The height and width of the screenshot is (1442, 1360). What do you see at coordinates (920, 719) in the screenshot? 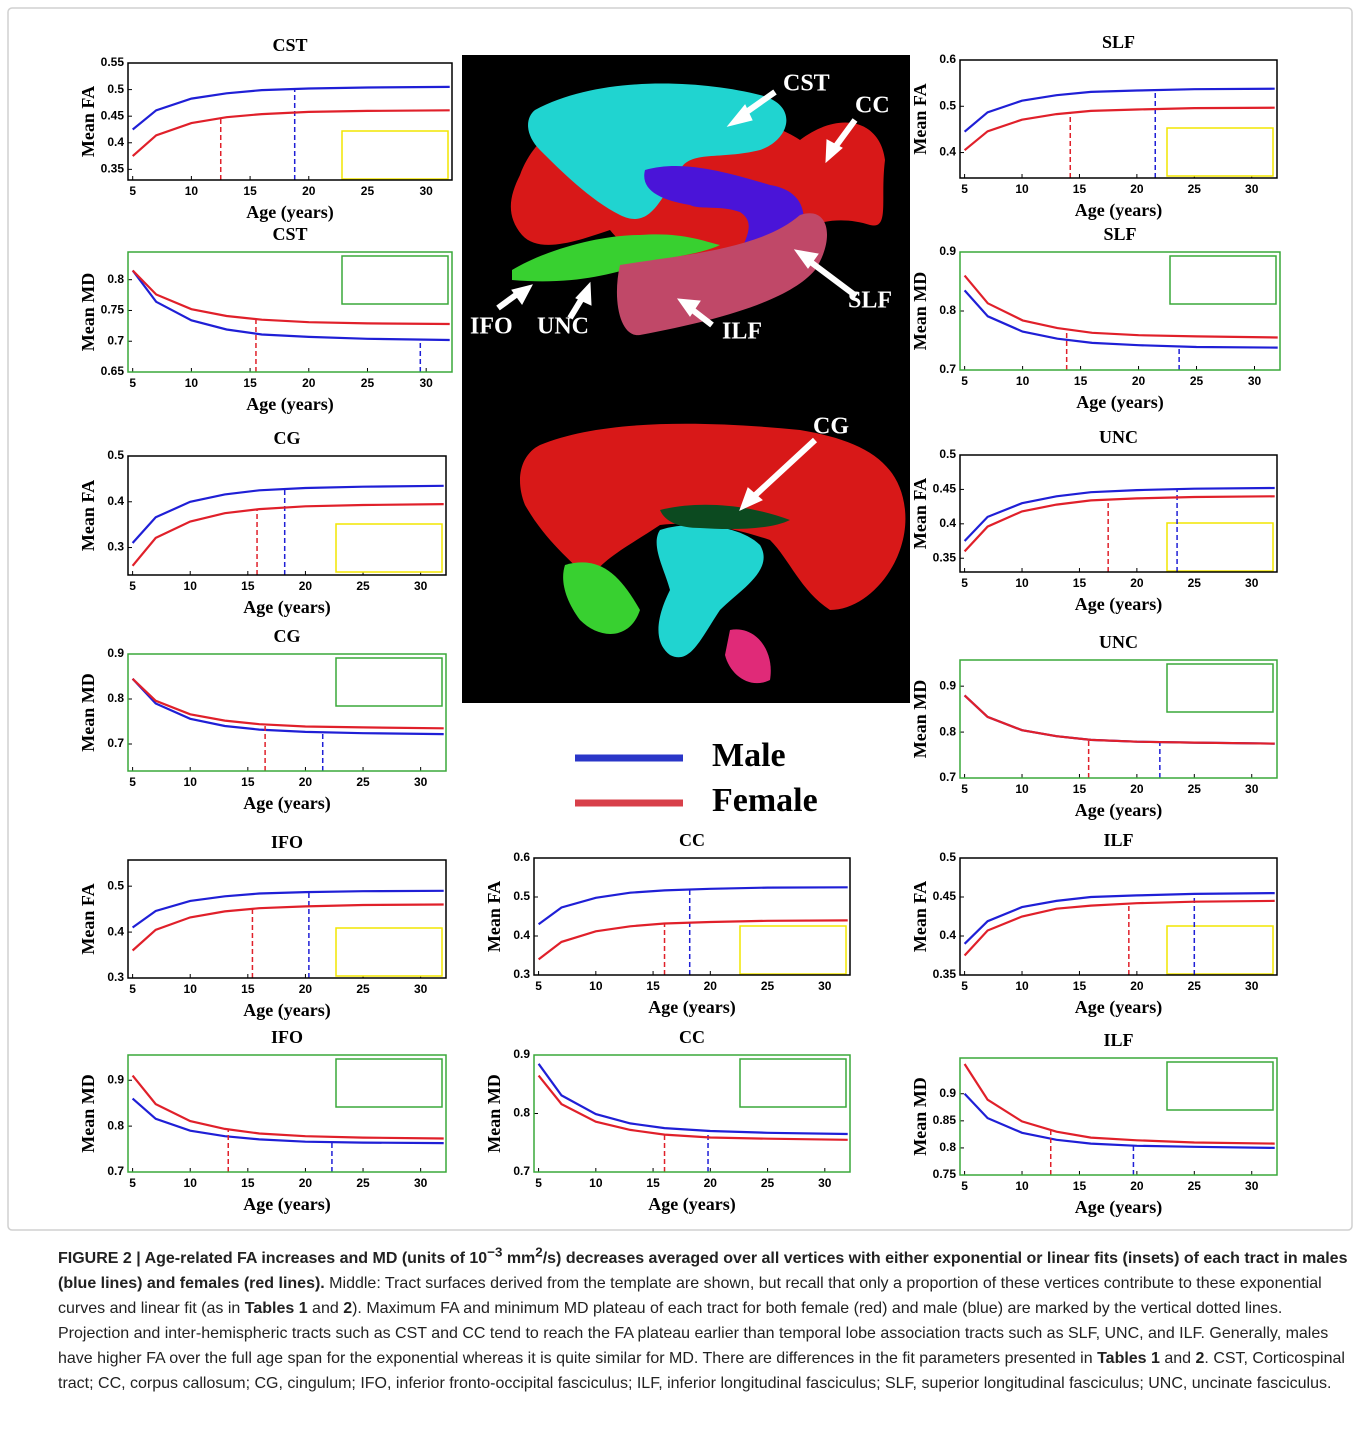
I see `y-axis-label: Mean MD` at bounding box center [920, 719].